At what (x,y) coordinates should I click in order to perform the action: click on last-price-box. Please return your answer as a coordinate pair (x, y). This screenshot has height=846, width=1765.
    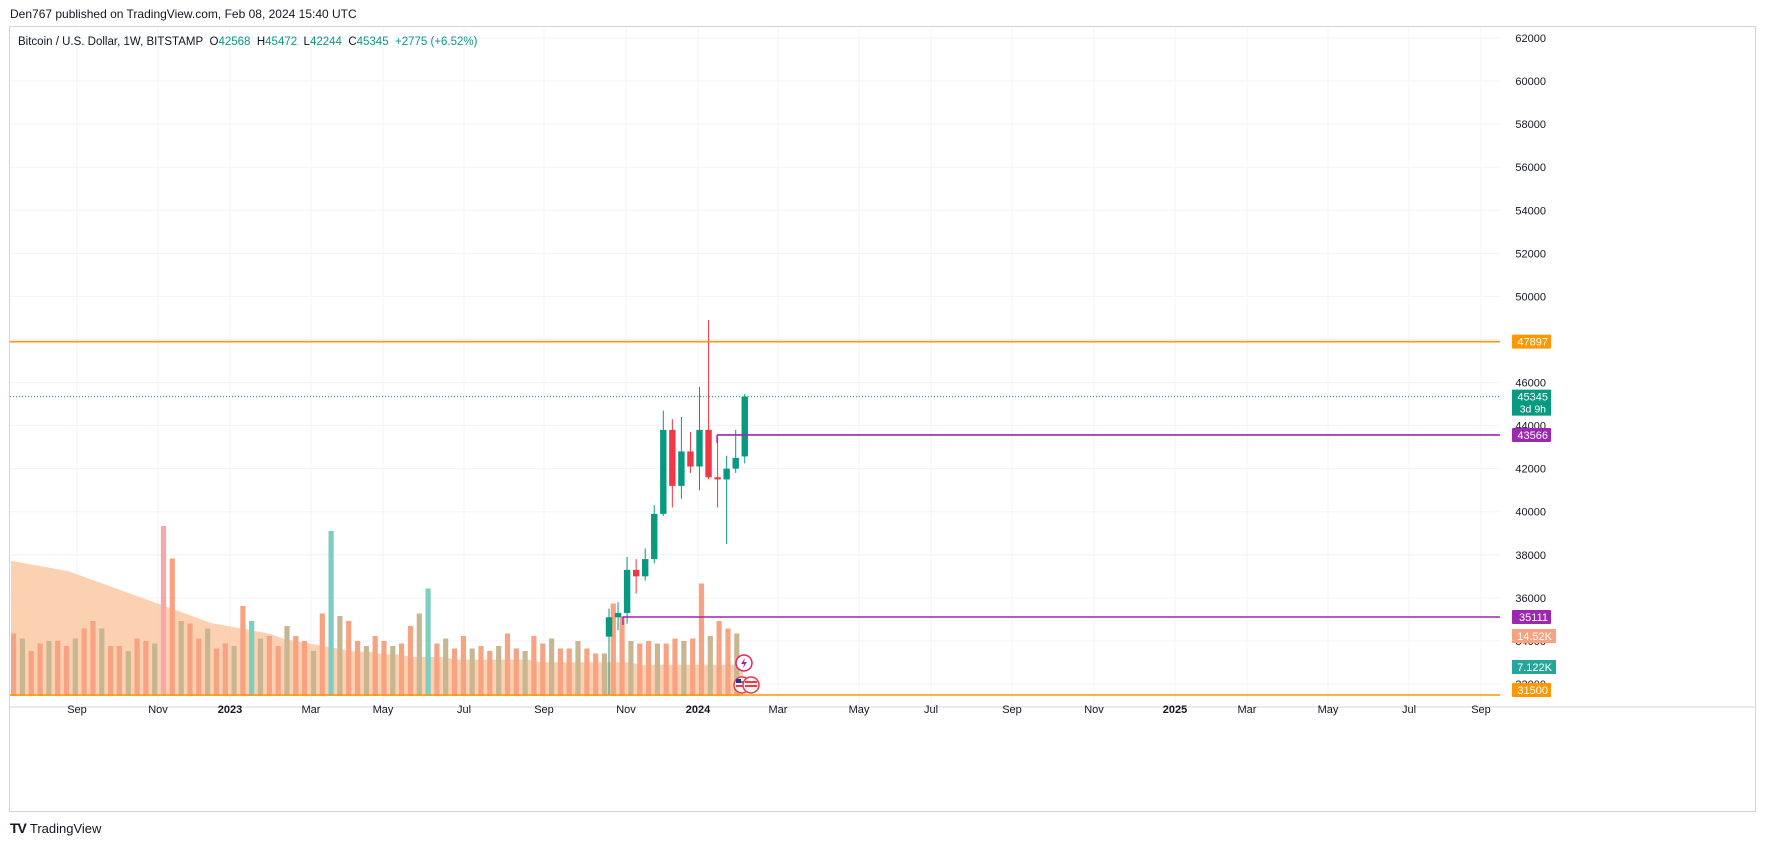
    Looking at the image, I should click on (1531, 402).